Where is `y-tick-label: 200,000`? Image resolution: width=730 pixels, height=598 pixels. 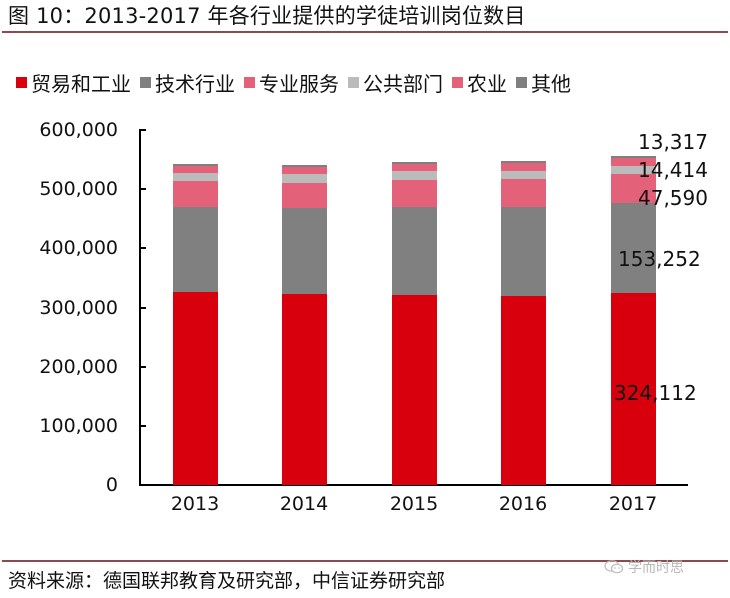
y-tick-label: 200,000 is located at coordinates (78, 366).